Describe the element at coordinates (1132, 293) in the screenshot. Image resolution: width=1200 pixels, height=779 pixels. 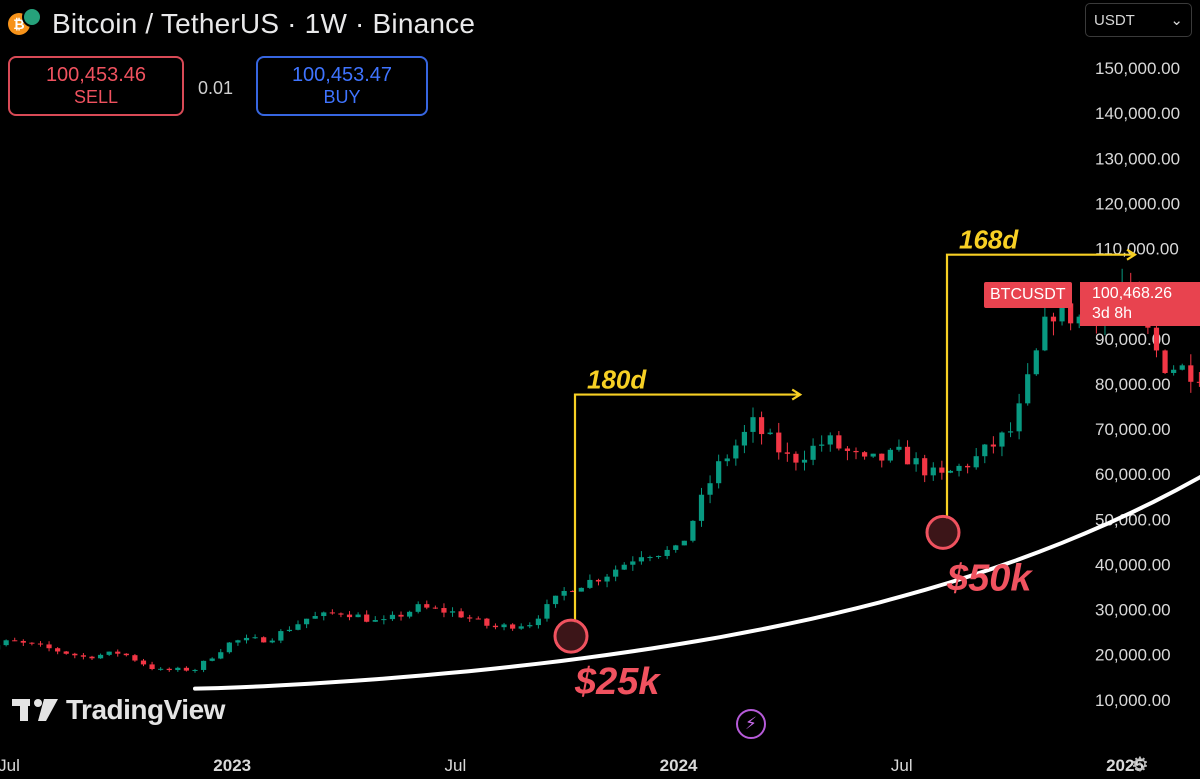
I see `price-tag-price: 100,468.26` at that location.